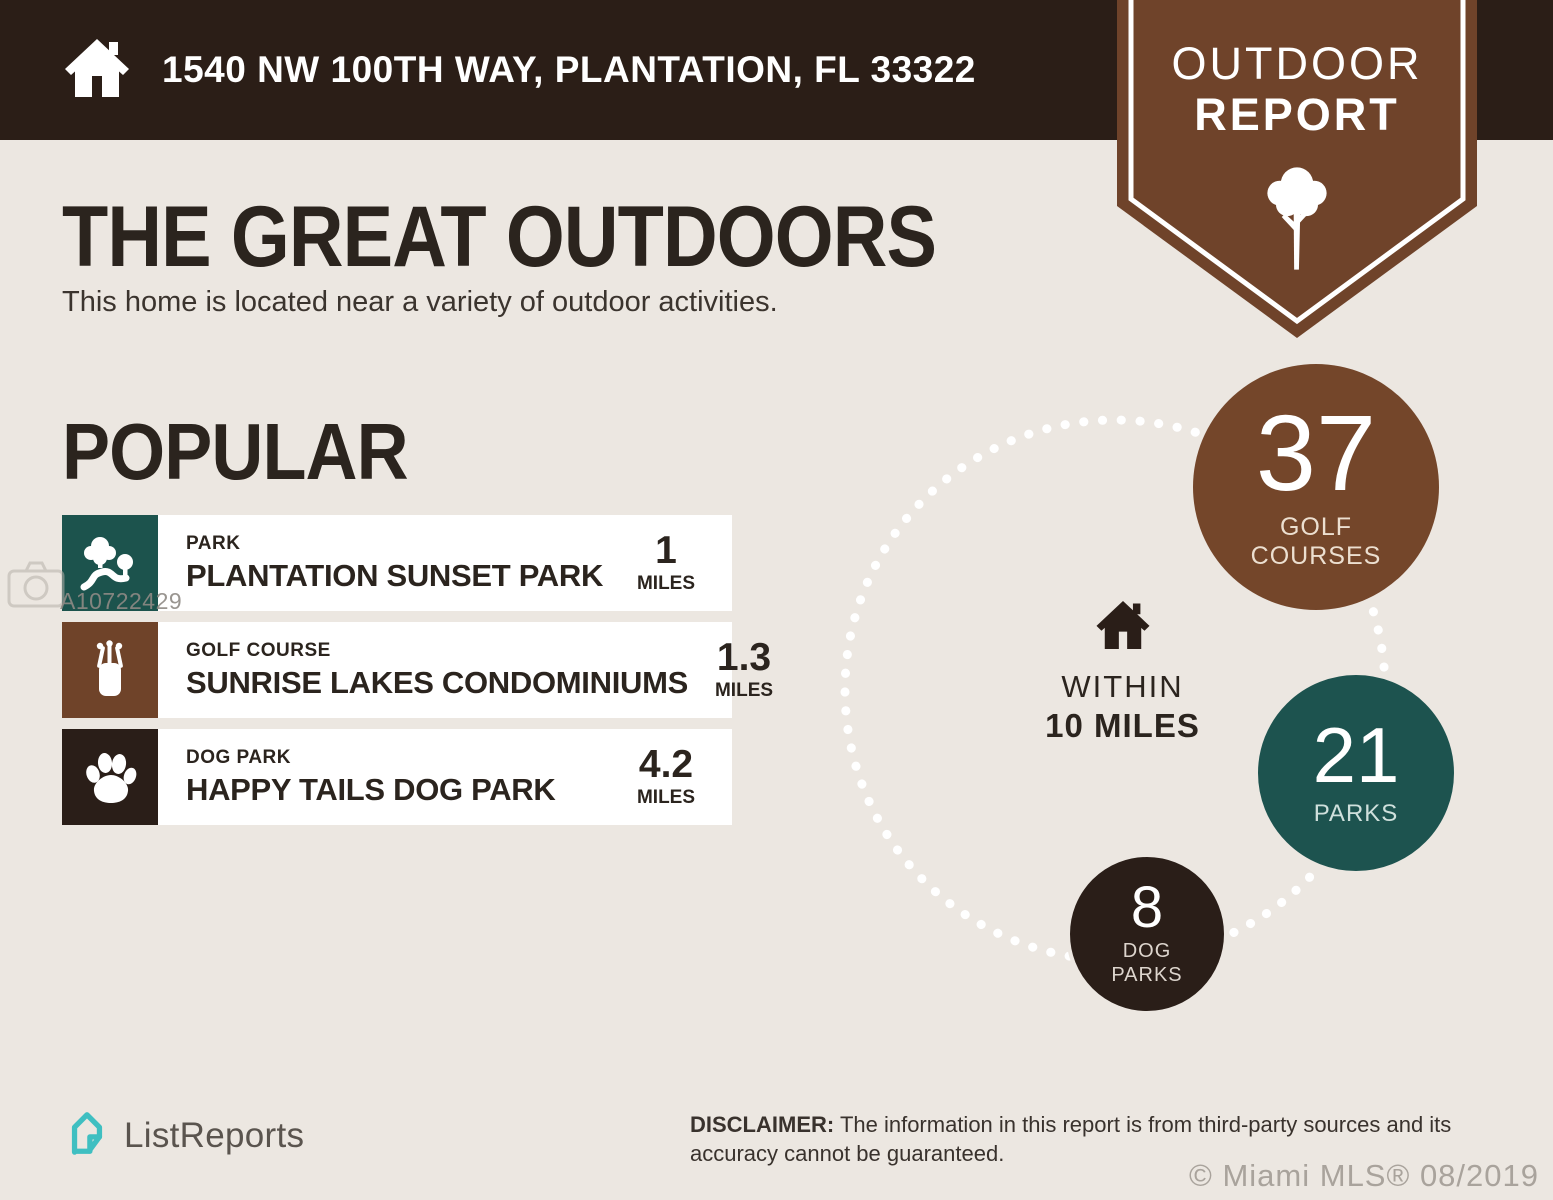  Describe the element at coordinates (371, 789) in the screenshot. I see `item-name: HAPPY TAILS DOG PARK` at that location.